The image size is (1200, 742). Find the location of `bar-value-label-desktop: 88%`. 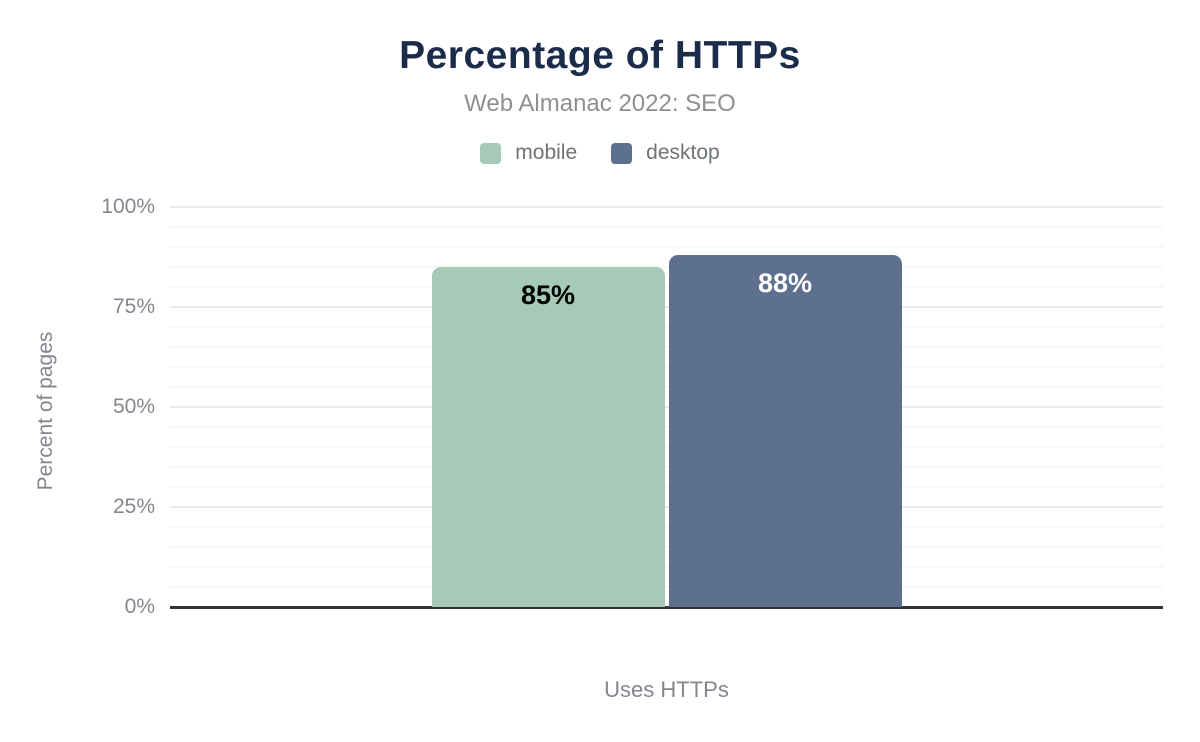

bar-value-label-desktop: 88% is located at coordinates (785, 283).